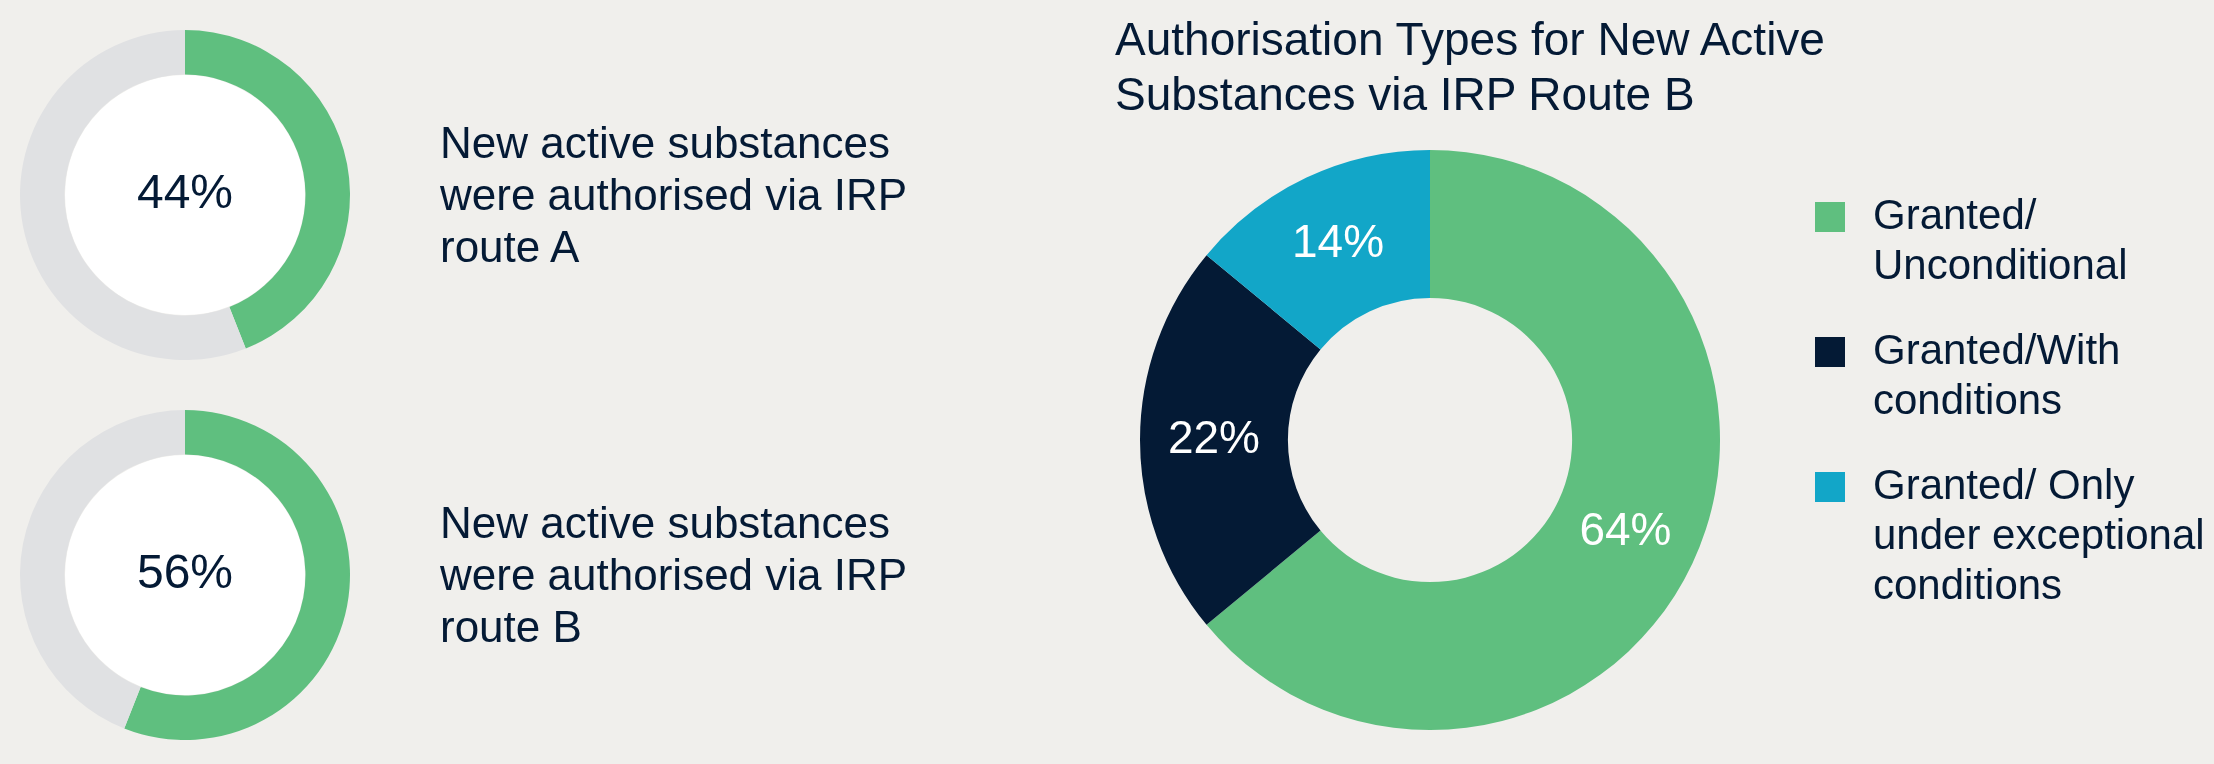 The image size is (2214, 764). What do you see at coordinates (1625, 528) in the screenshot?
I see `data-label: 64%` at bounding box center [1625, 528].